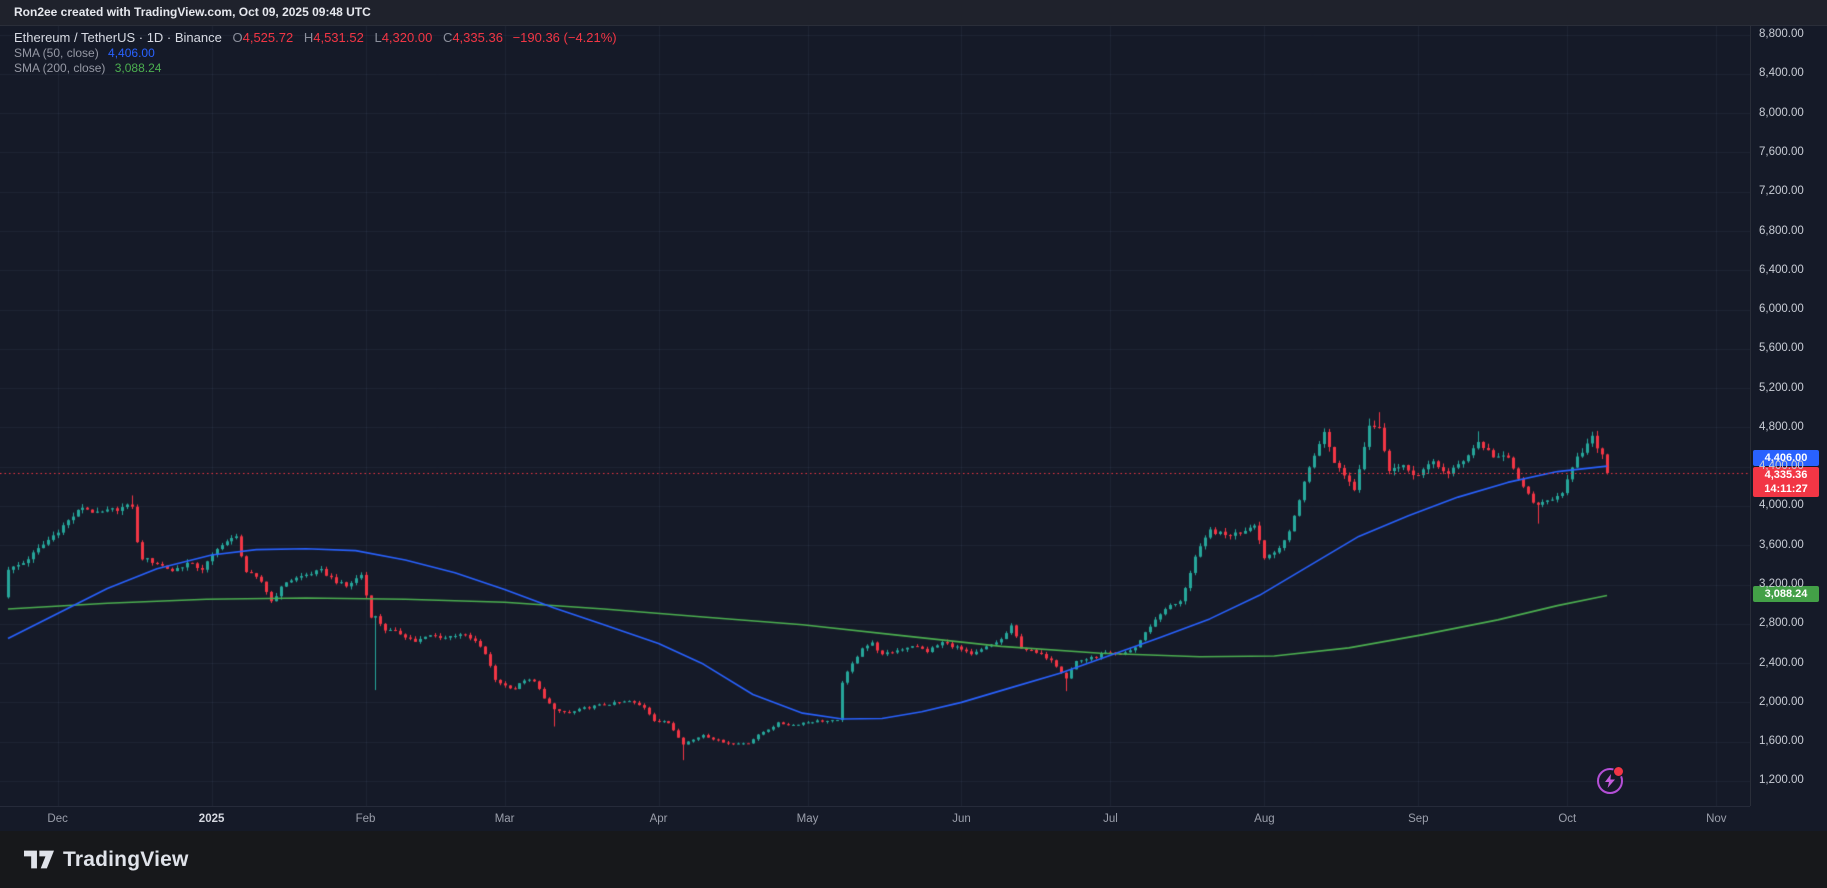 The width and height of the screenshot is (1827, 888). Describe the element at coordinates (1781, 505) in the screenshot. I see `price-axis-label: 4,000.00` at that location.